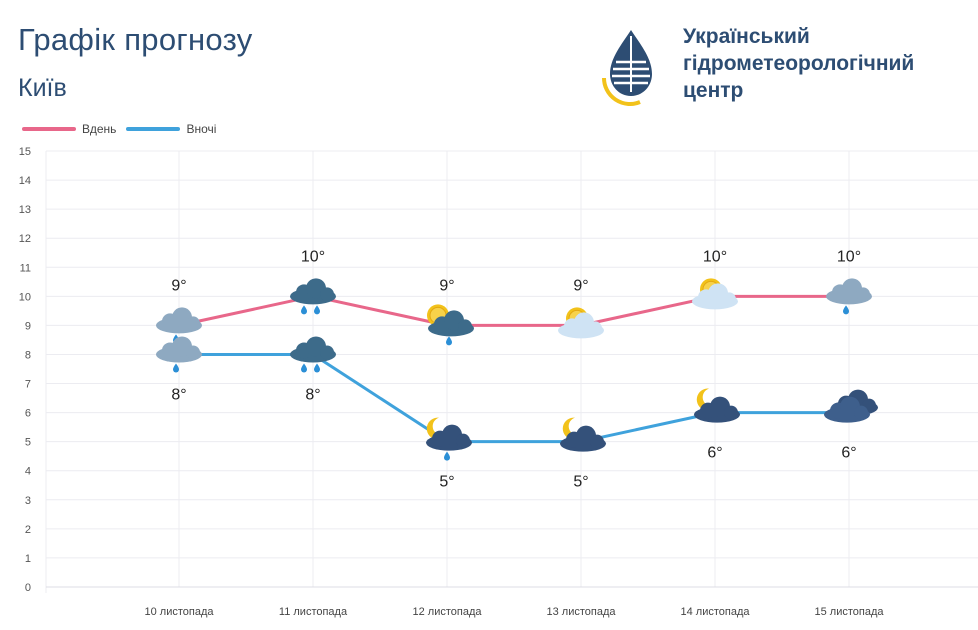 This screenshot has width=978, height=630. I want to click on org-name-line: гідрометеорологічний, so click(799, 63).